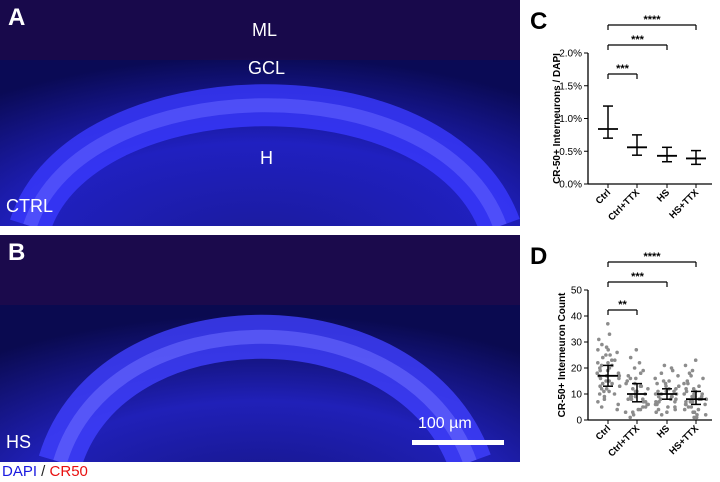 This screenshot has width=720, height=482. What do you see at coordinates (577, 343) in the screenshot?
I see `y-tick-label: 30` at bounding box center [577, 343].